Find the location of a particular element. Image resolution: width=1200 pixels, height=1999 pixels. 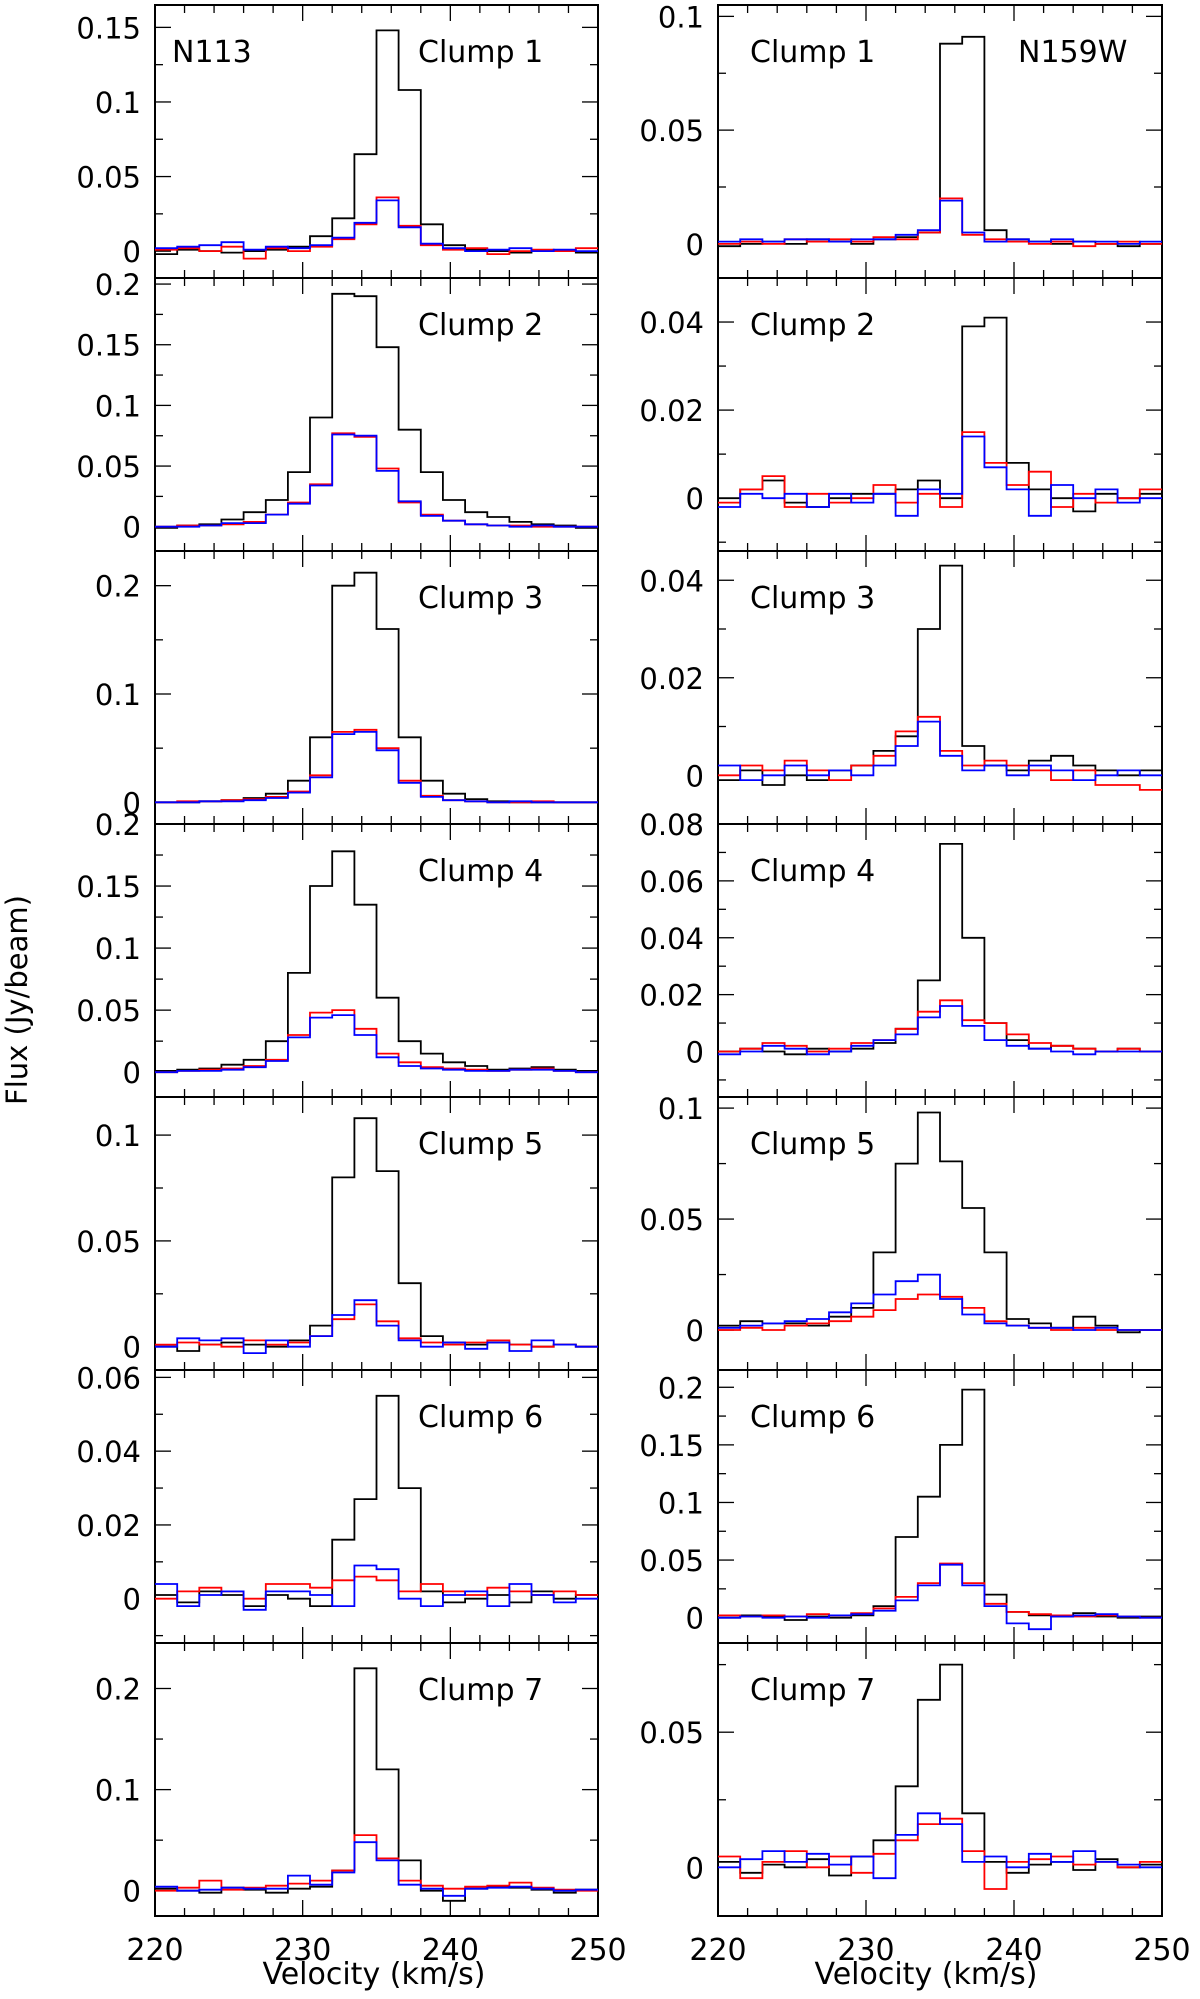

panel-n113-clump-6: 0 0.02 0.04 0.06 Clump 6 is located at coordinates (337, 1502).